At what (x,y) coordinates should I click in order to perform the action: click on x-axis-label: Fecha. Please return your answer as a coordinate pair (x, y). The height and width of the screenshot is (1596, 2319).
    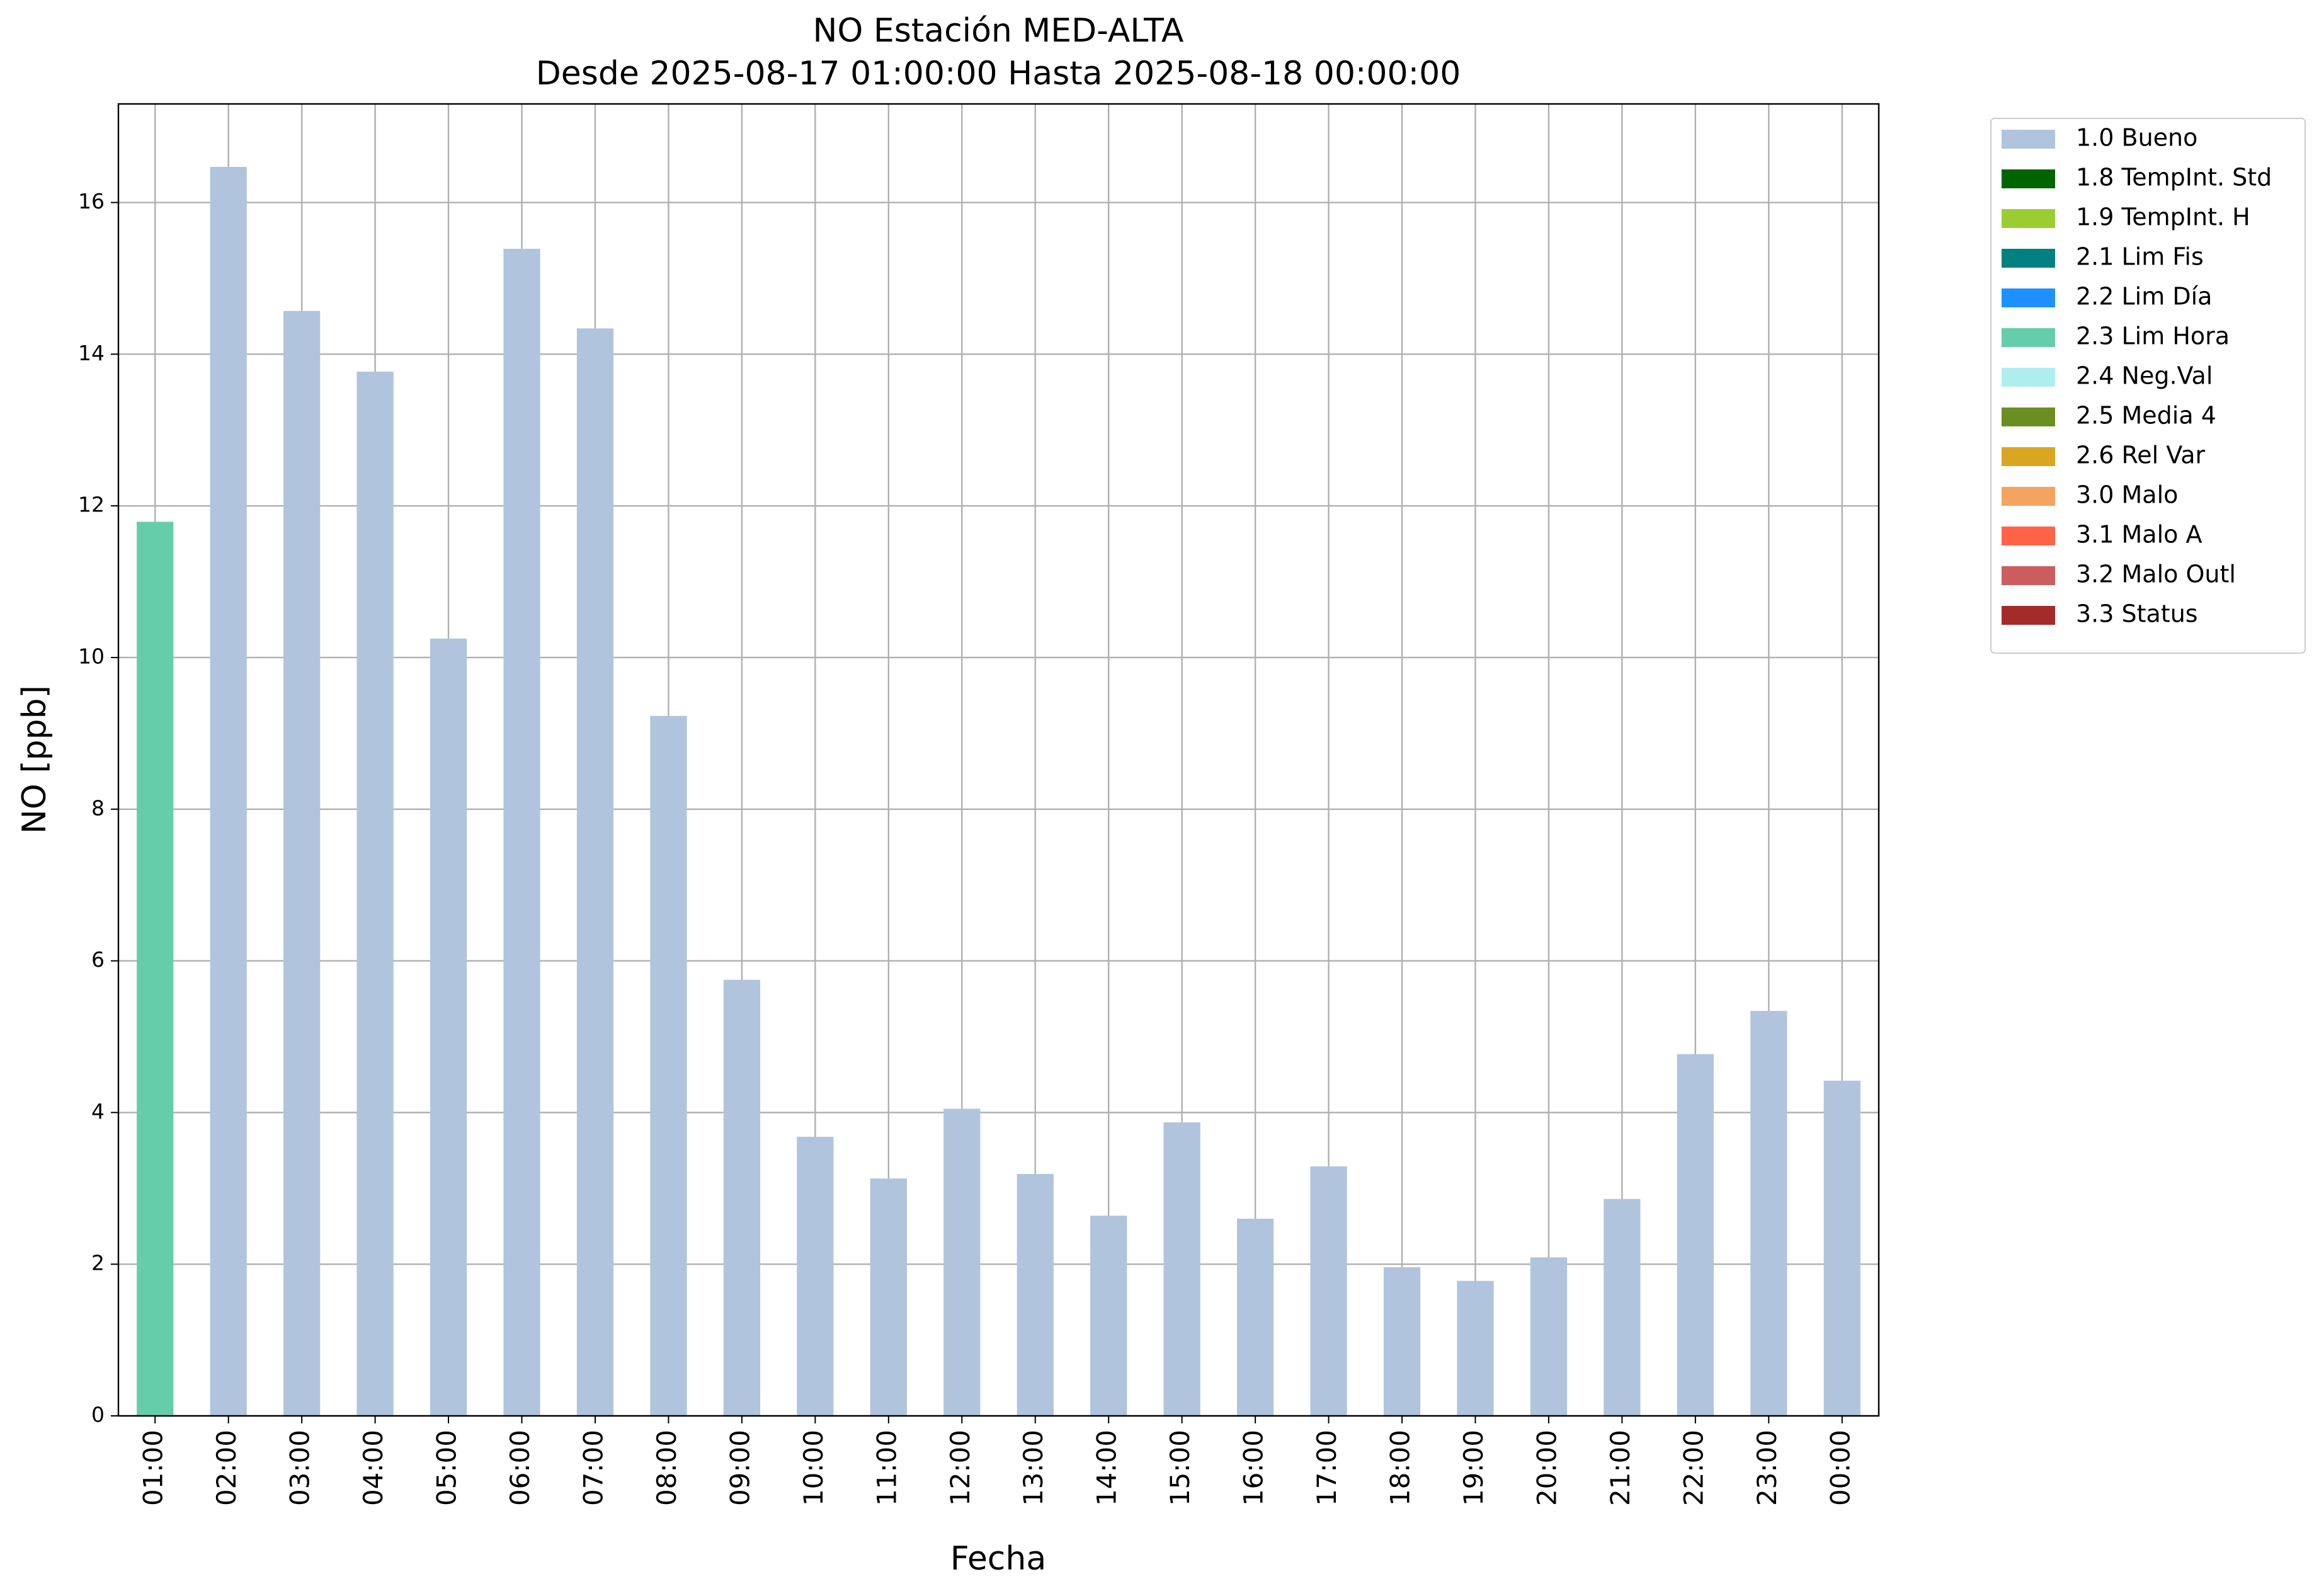
    Looking at the image, I should click on (998, 1559).